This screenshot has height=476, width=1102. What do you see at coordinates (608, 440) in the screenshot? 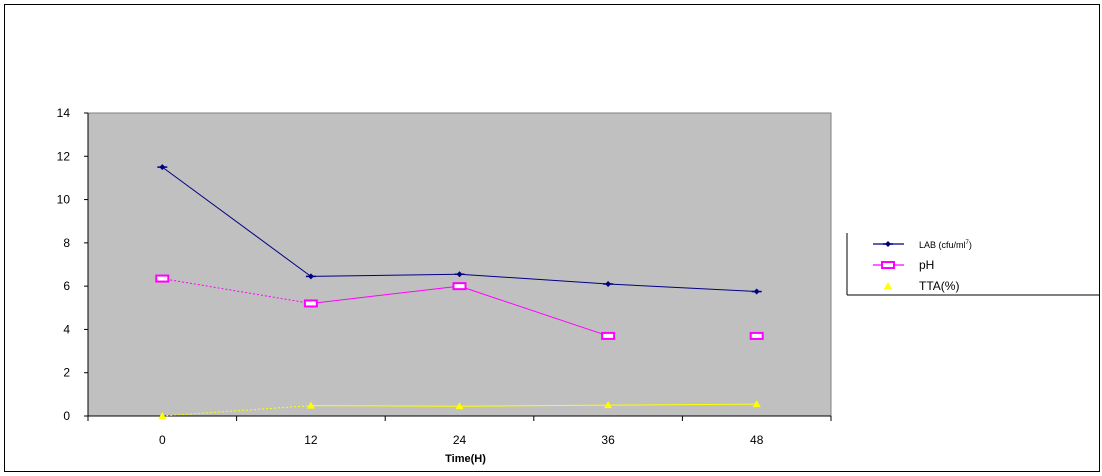
I see `x-tick-label: 36` at bounding box center [608, 440].